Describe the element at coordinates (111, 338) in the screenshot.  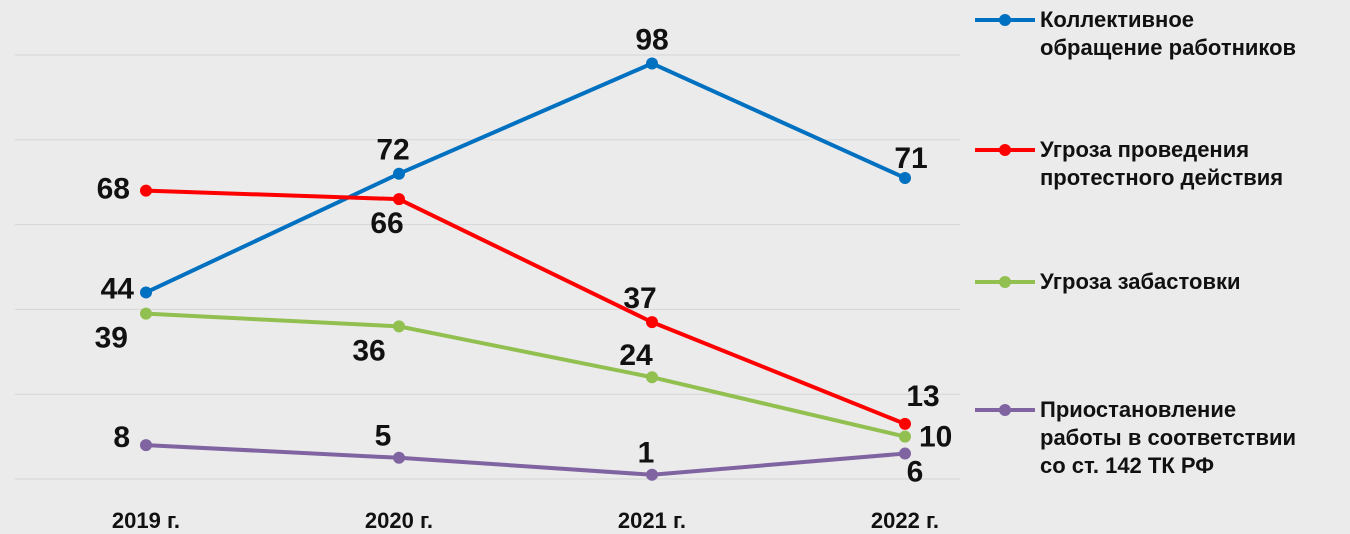
I see `data-label: 39` at that location.